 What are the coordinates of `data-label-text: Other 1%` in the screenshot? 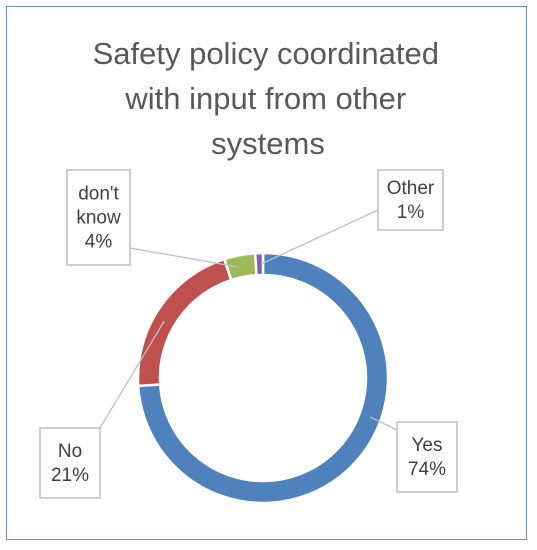 It's located at (411, 200).